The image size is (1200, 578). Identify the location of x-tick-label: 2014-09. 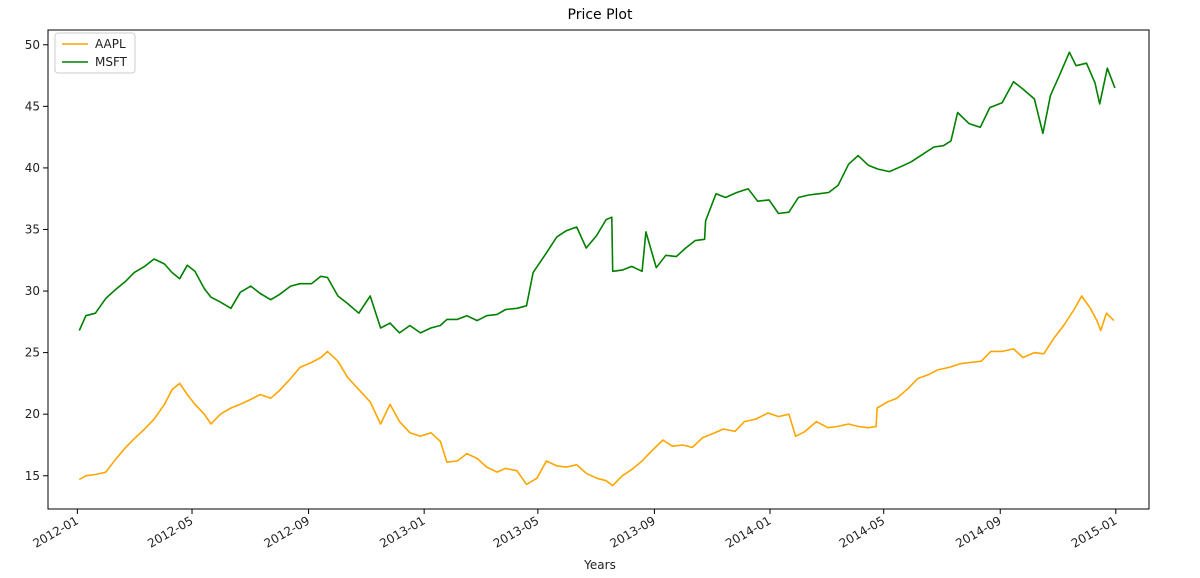
(978, 531).